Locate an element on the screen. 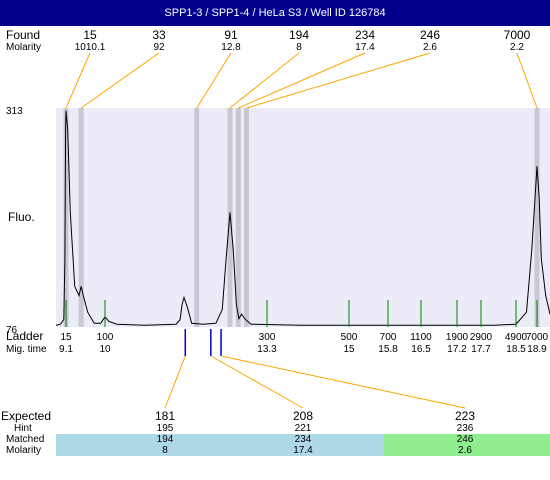  found-molarity-4: 17.4 is located at coordinates (365, 47).